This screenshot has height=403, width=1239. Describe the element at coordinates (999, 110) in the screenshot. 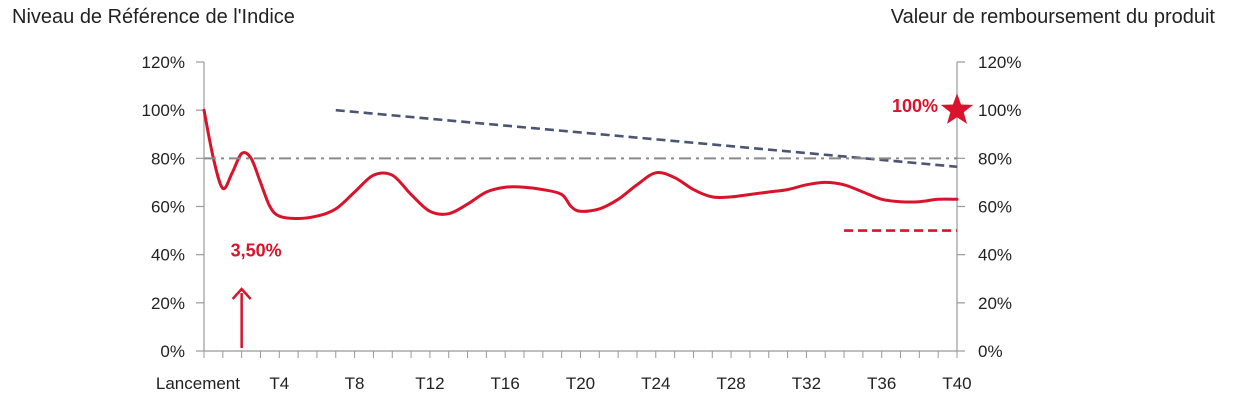

I see `right-y-tick-label: 100%` at that location.